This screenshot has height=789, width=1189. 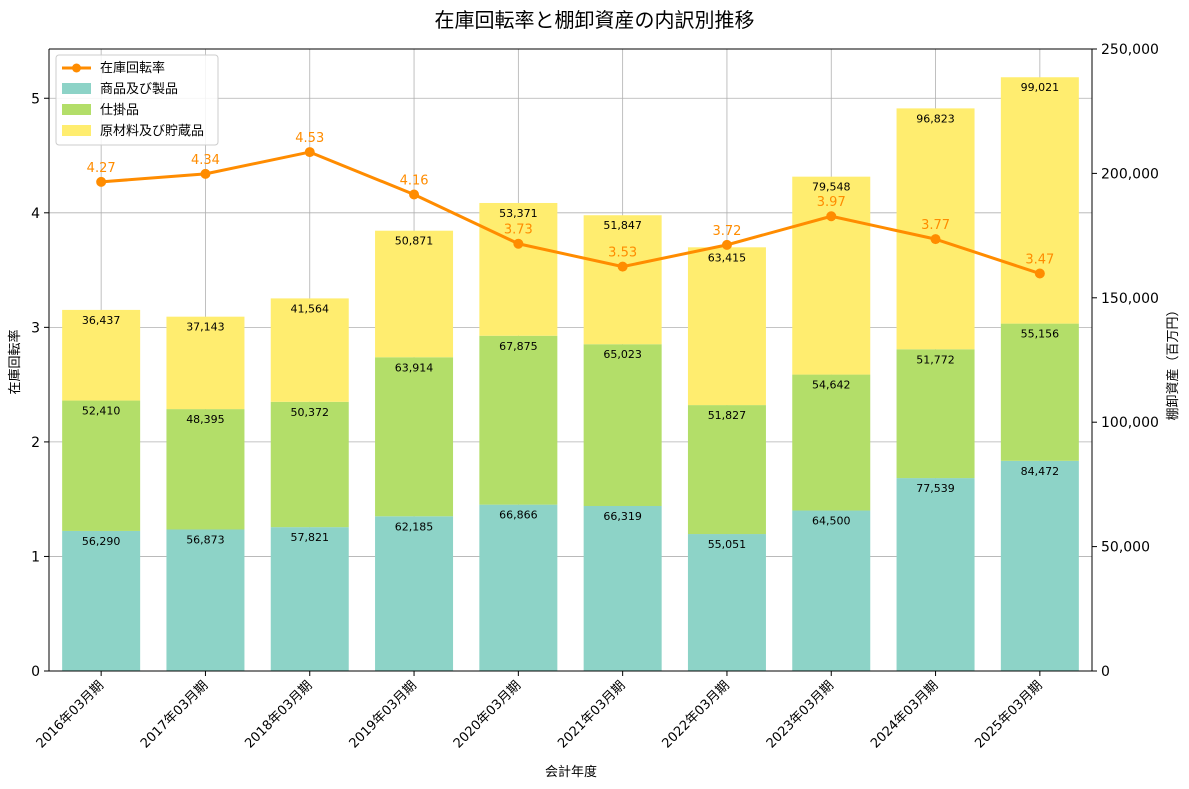 I want to click on bar-data-label: 65,023, so click(x=622, y=354).